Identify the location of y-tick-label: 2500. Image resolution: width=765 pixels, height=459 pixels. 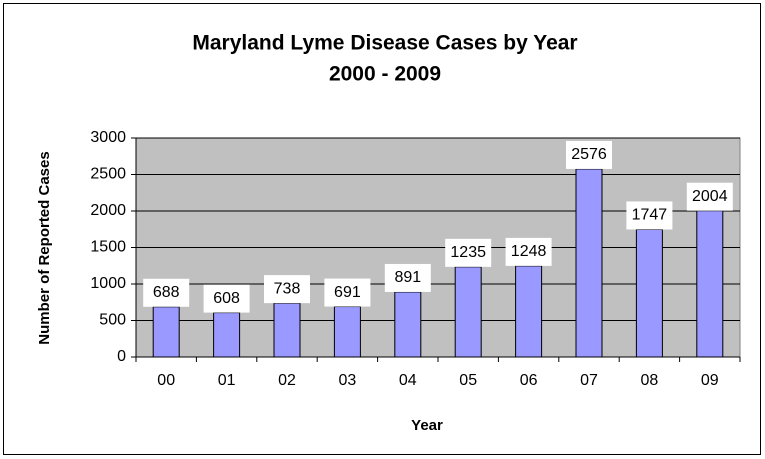
(108, 174).